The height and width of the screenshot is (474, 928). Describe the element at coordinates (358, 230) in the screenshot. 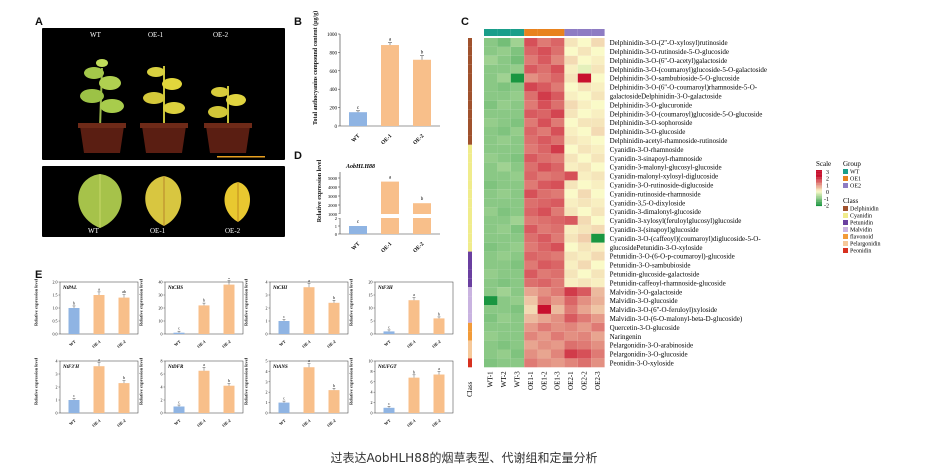

I see `bar-wt` at that location.